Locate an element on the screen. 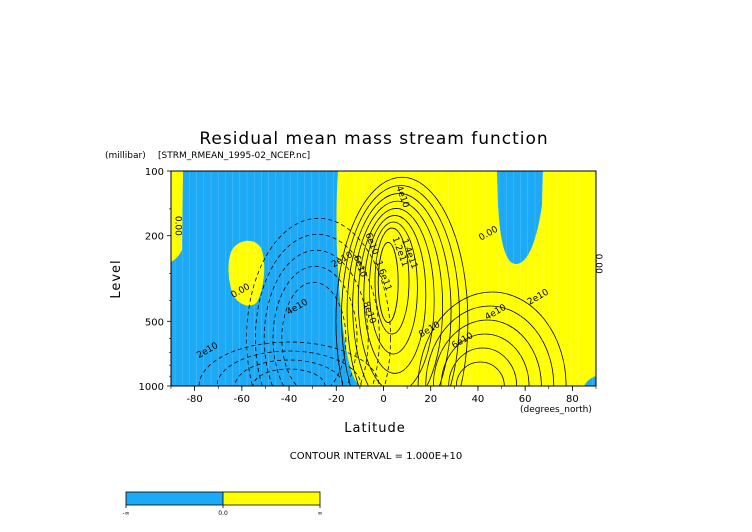 The height and width of the screenshot is (532, 752). x-axis-label: Latitude is located at coordinates (375, 428).